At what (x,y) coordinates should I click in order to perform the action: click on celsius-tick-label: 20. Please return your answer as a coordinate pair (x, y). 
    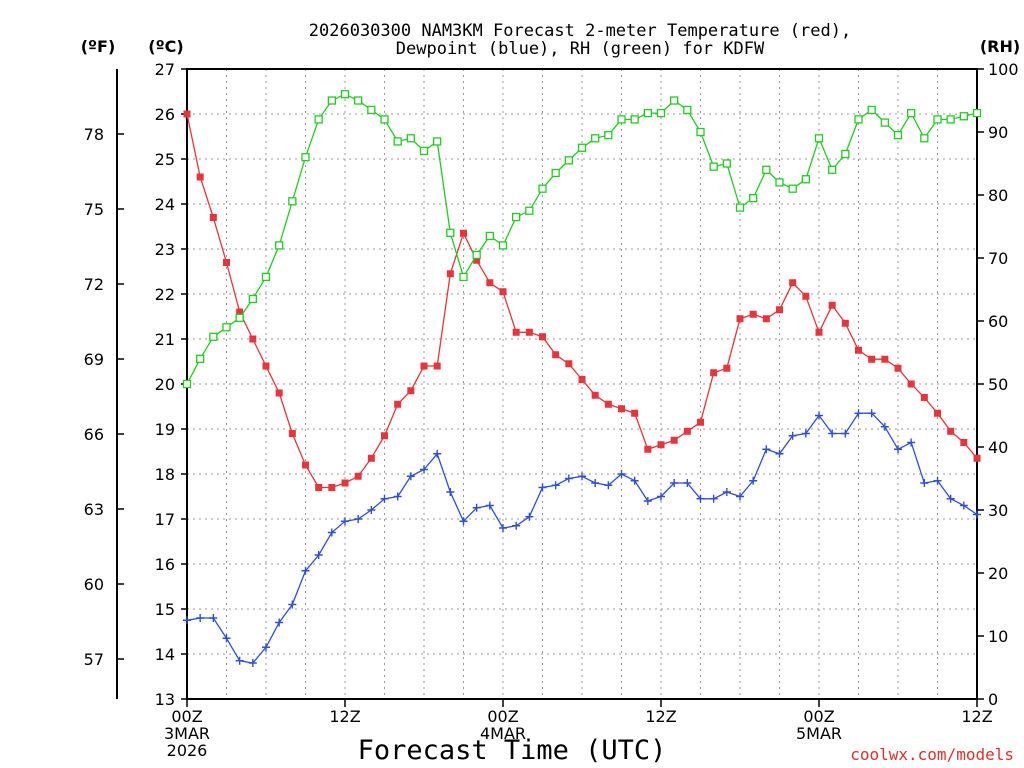
    Looking at the image, I should click on (165, 384).